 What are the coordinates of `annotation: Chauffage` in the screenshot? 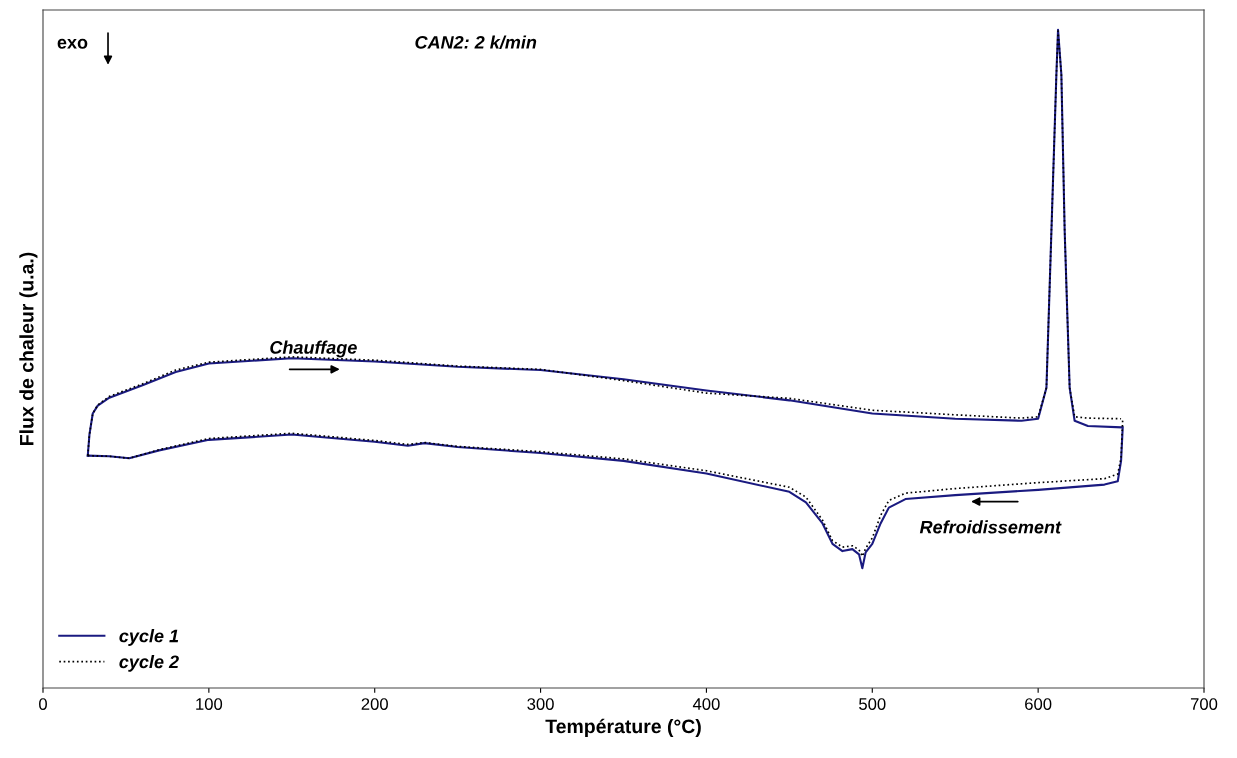 It's located at (313, 349).